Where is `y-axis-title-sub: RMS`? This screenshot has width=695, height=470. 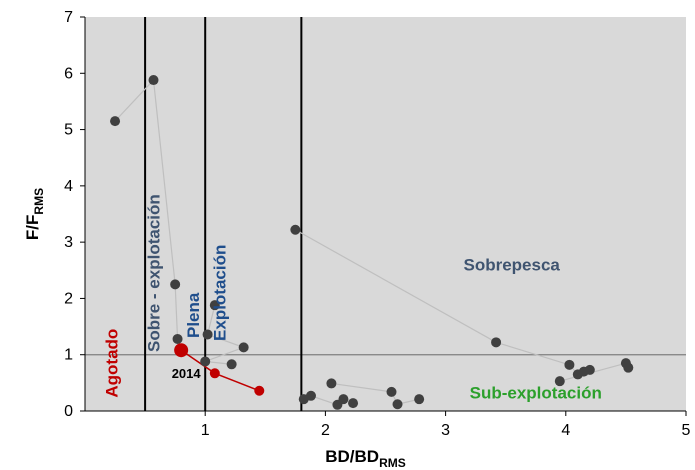
y-axis-title-sub: RMS is located at coordinates (39, 201).